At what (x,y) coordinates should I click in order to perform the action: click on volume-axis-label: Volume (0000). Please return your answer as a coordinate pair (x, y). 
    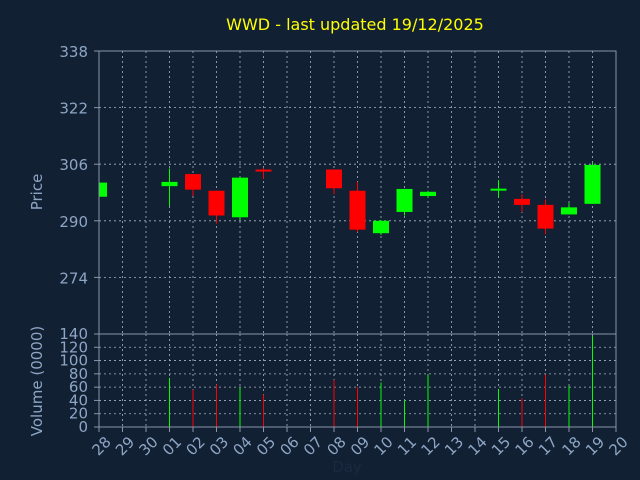
    Looking at the image, I should click on (37, 381).